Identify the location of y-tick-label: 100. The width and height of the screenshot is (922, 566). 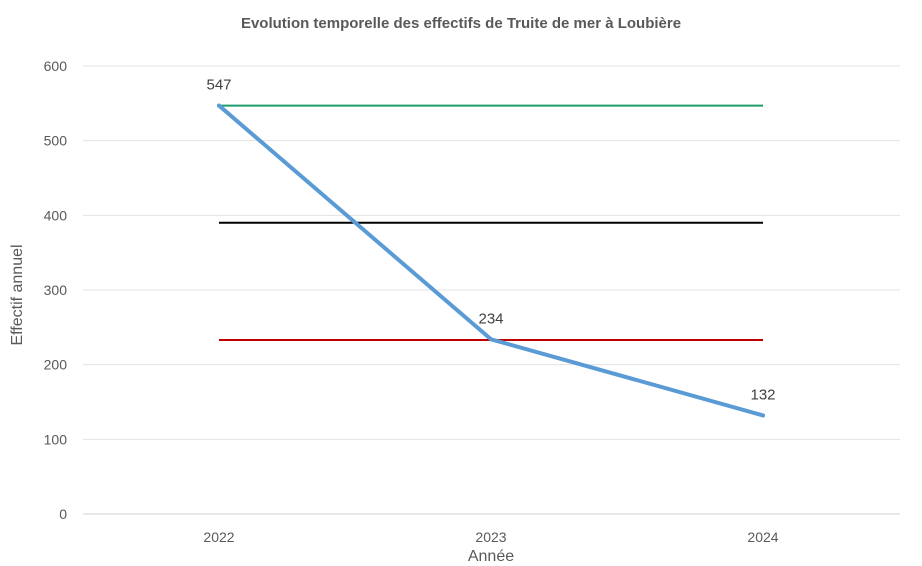
(56, 439).